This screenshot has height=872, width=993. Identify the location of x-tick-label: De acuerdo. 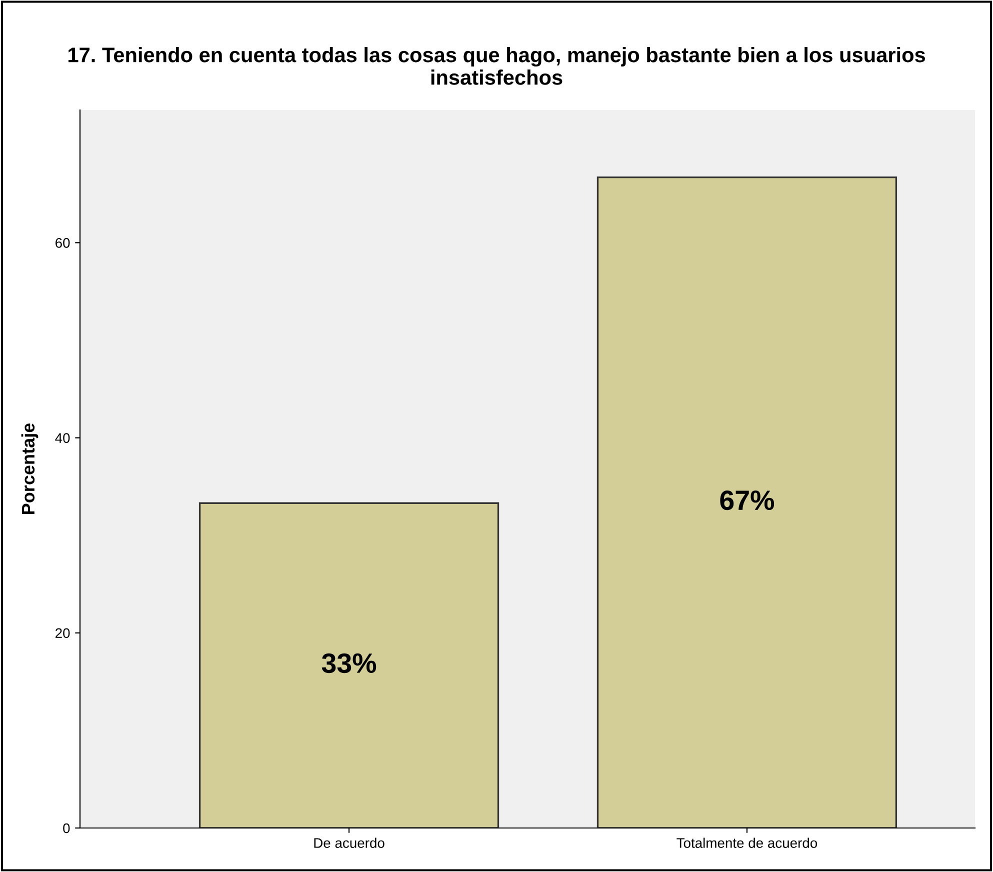
(349, 843).